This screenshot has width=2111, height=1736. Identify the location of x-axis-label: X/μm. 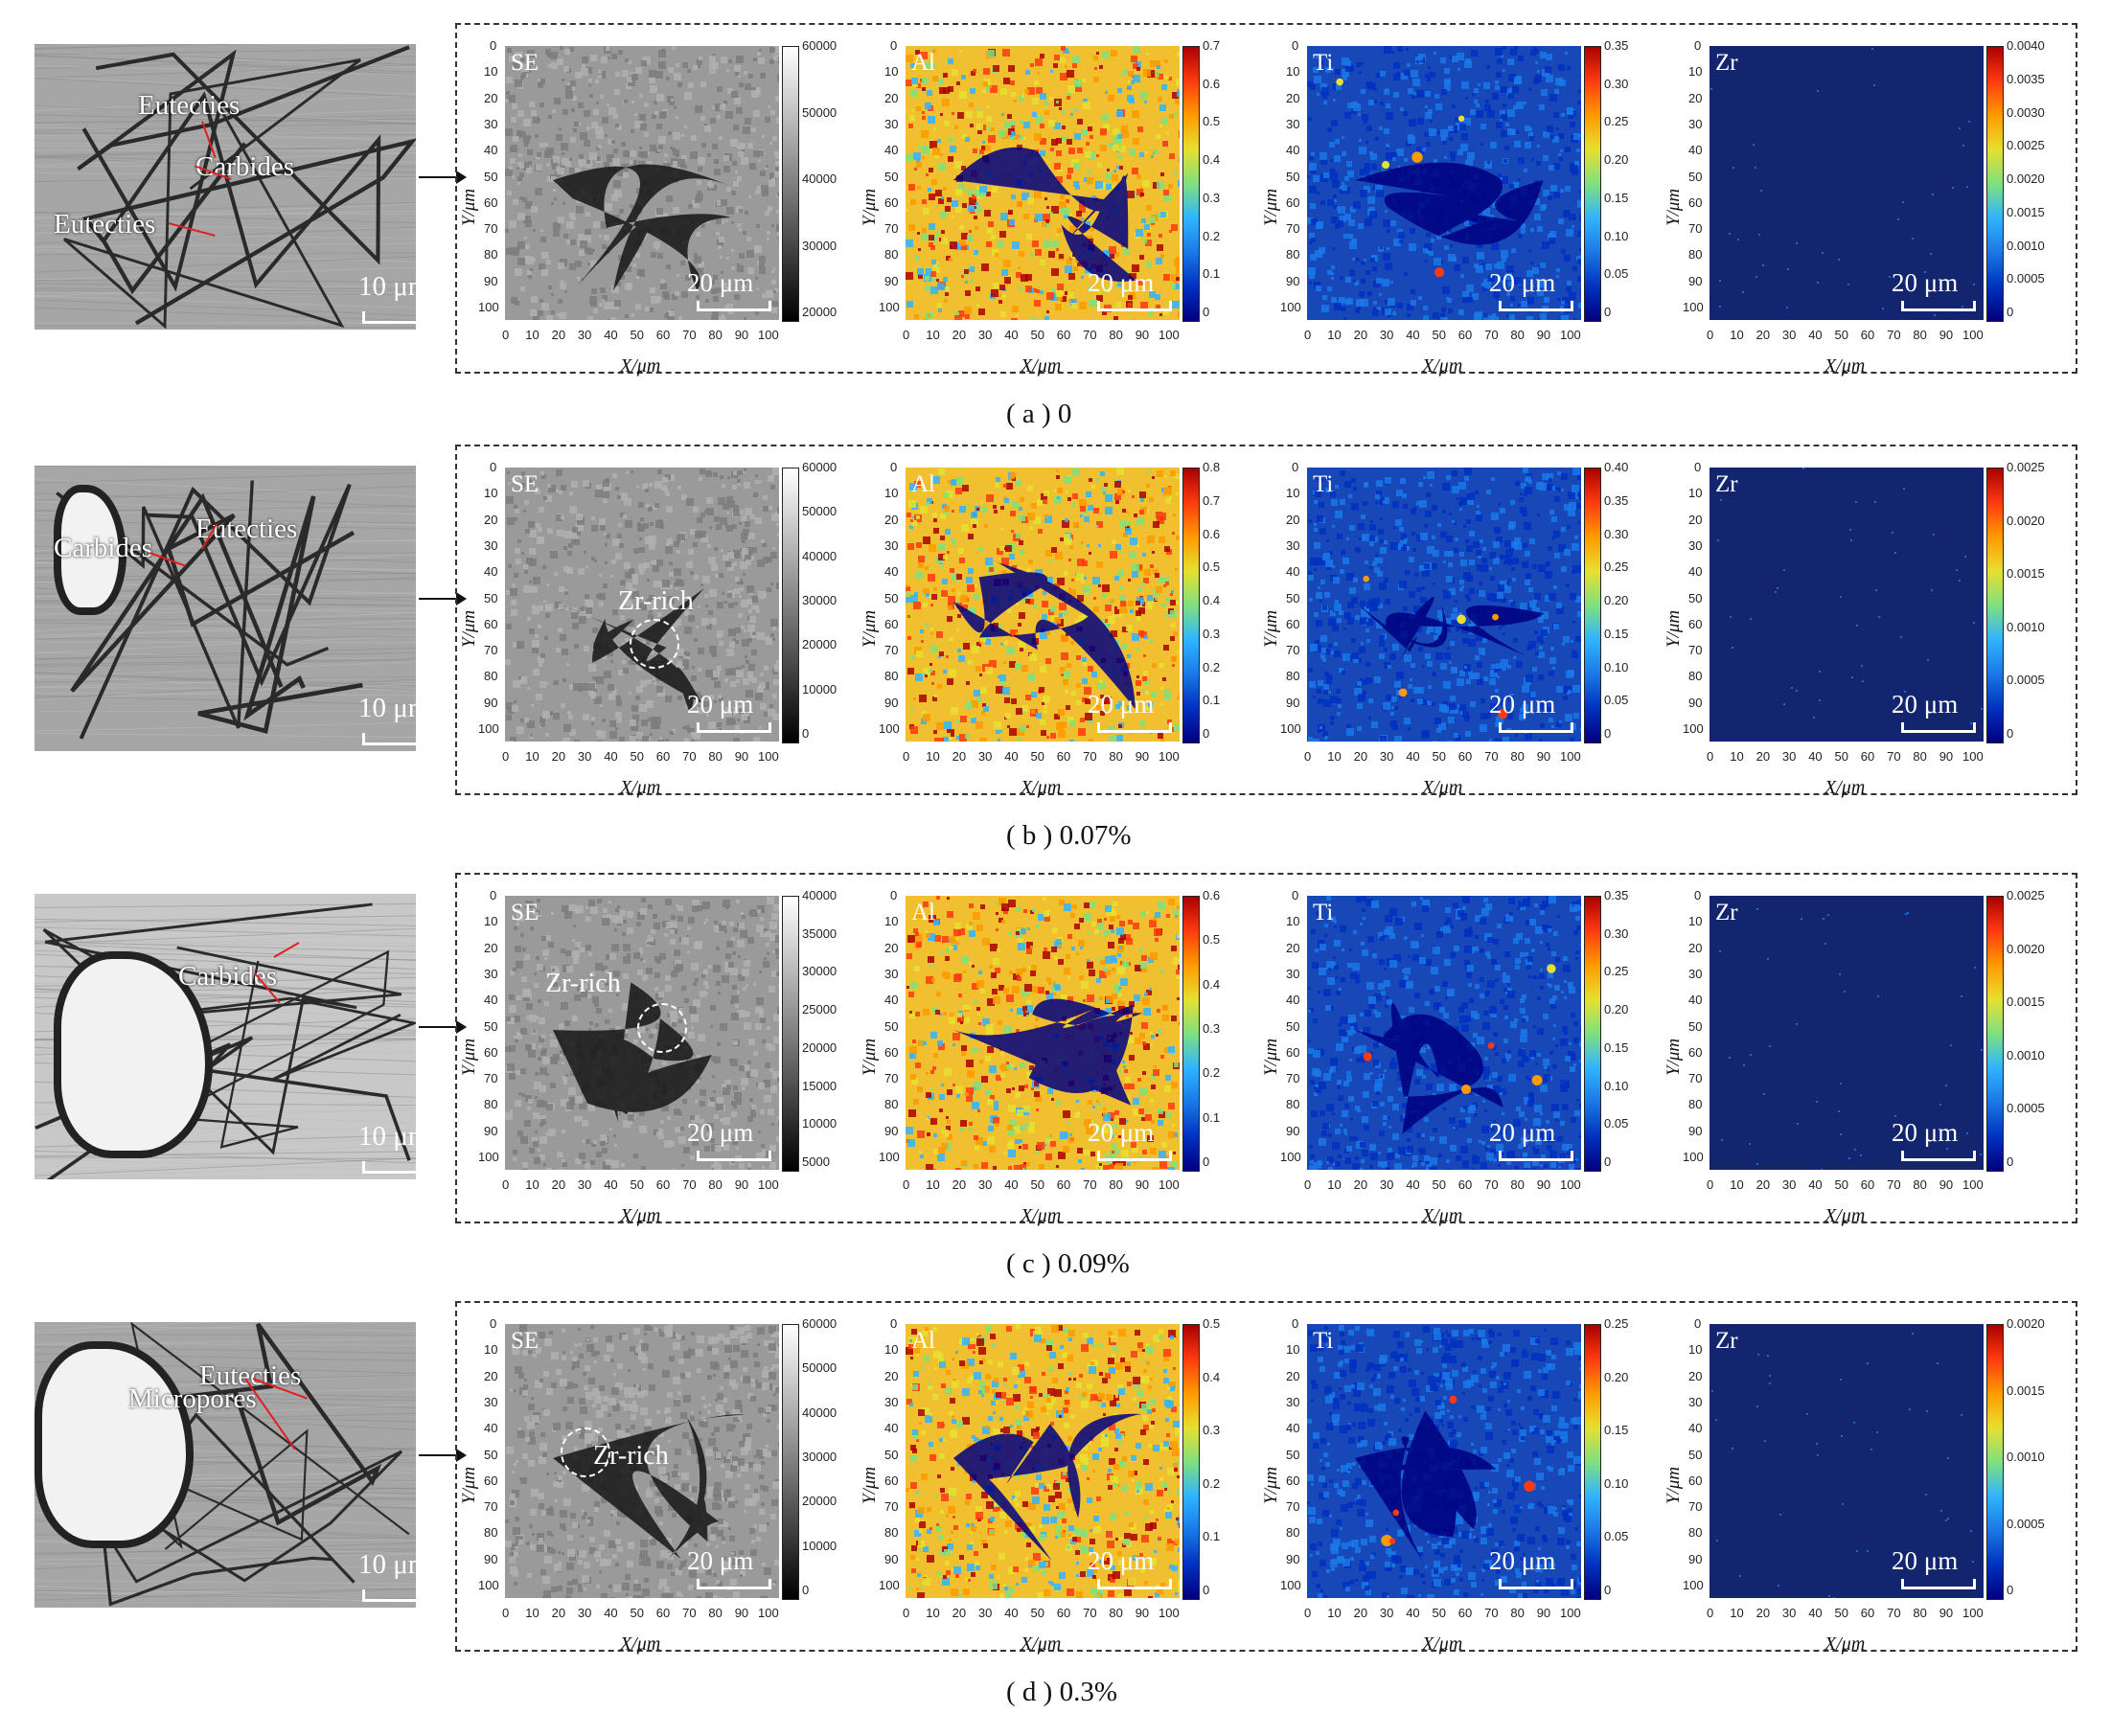
(1442, 788).